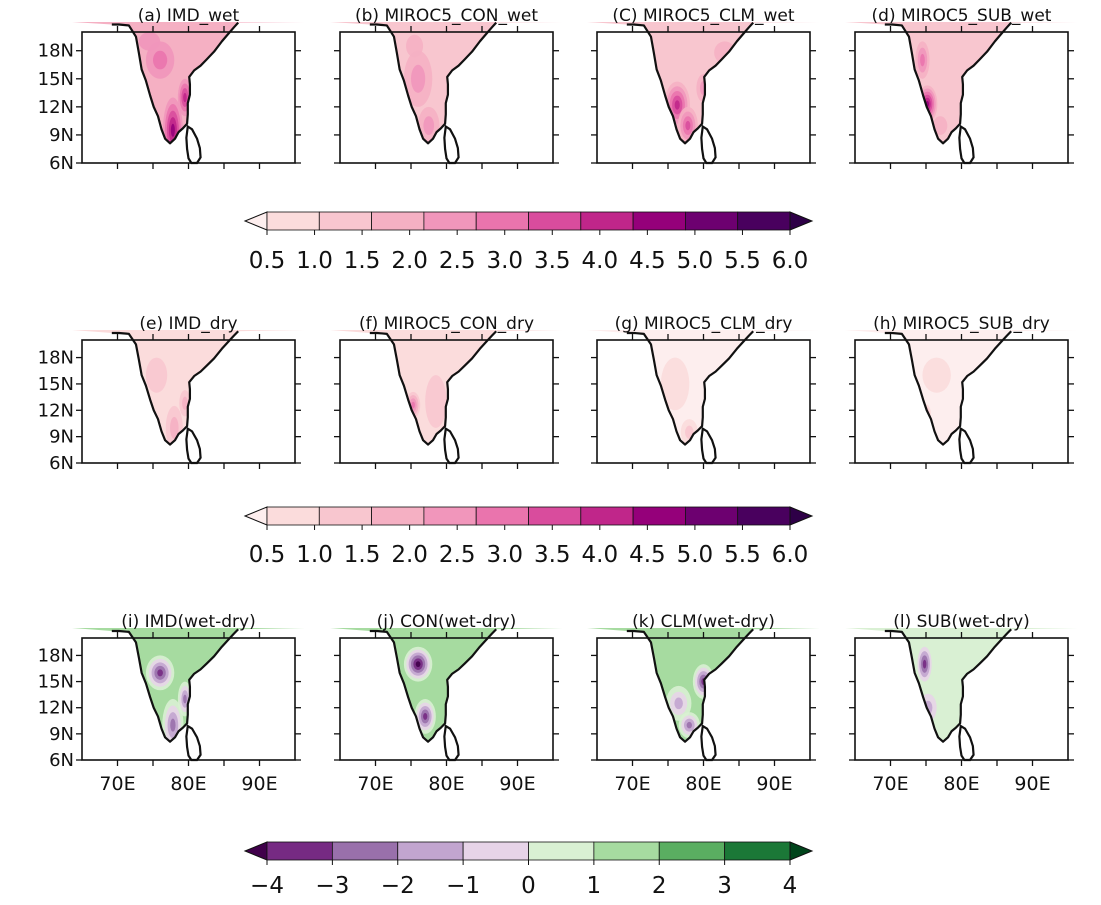  I want to click on map-panel: (g) MIROC5_CLM_dry, so click(703, 391).